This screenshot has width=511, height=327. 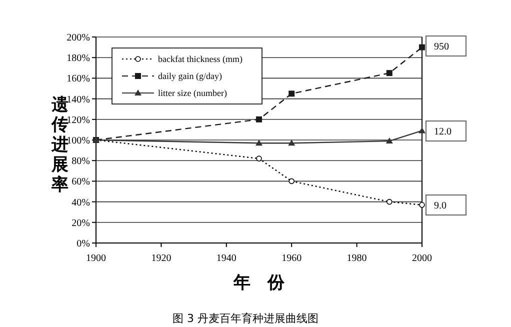 I want to click on y-tick-label: 20%, so click(x=81, y=223).